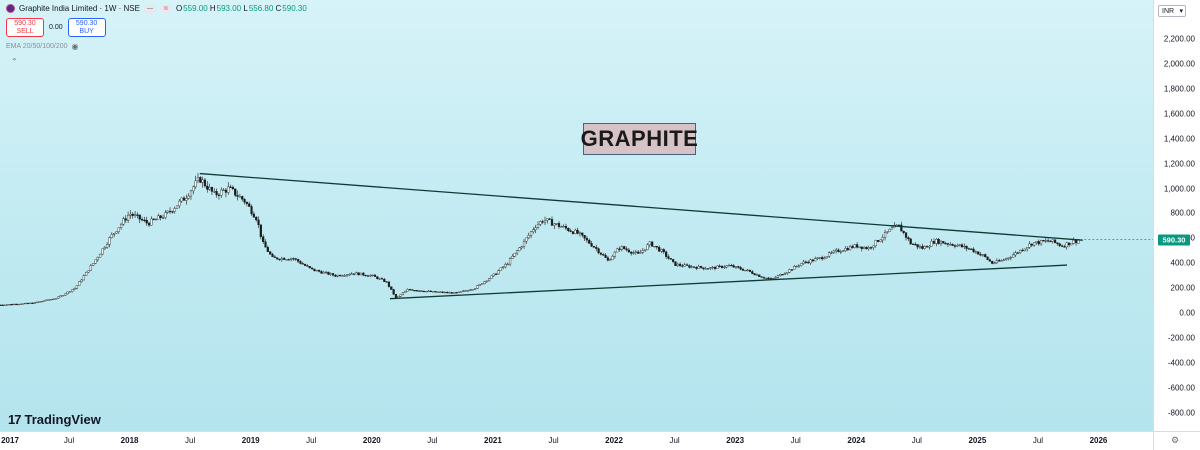 Image resolution: width=1200 pixels, height=450 pixels. I want to click on tradingview-wordmark: TradingView, so click(62, 419).